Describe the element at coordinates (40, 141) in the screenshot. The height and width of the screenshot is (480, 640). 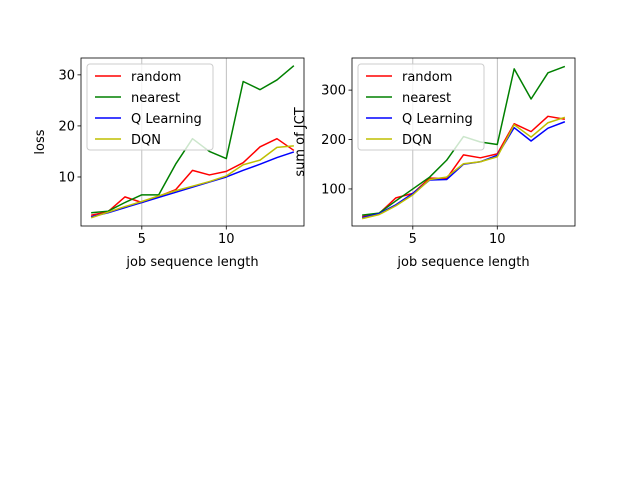
I see `y-axis-label: loss` at that location.